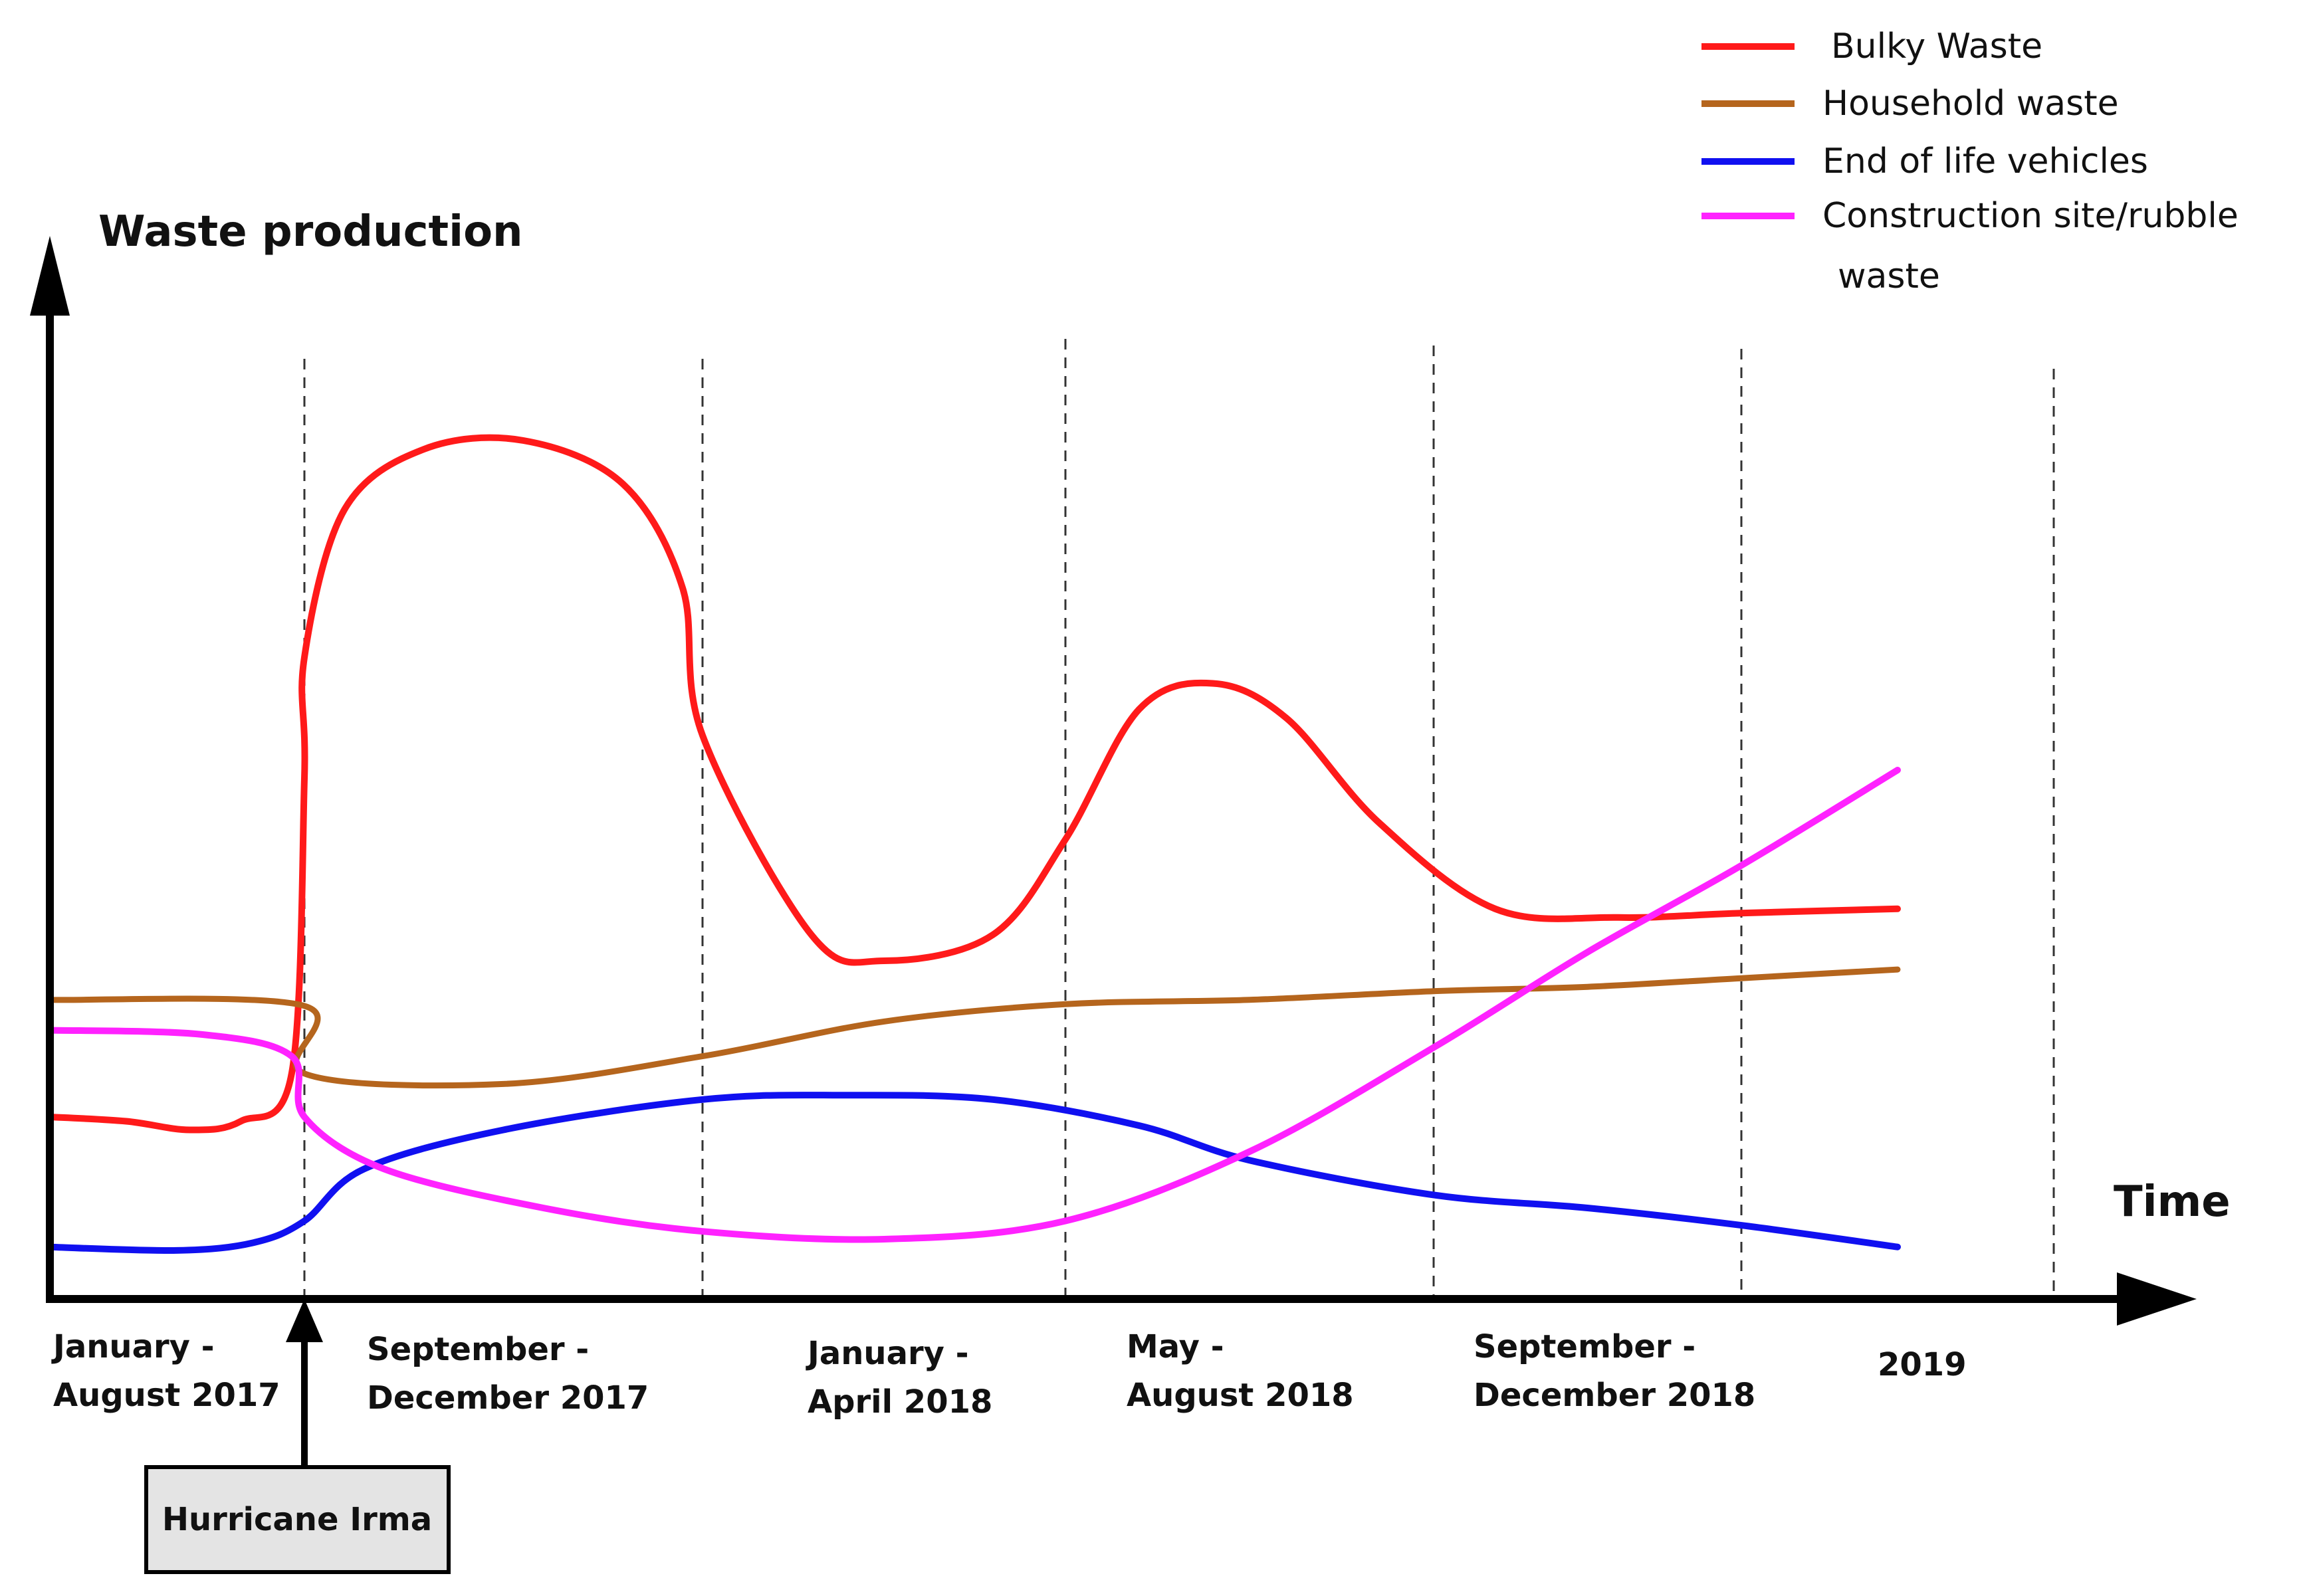  What do you see at coordinates (304, 1320) in the screenshot?
I see `event-arrowhead` at bounding box center [304, 1320].